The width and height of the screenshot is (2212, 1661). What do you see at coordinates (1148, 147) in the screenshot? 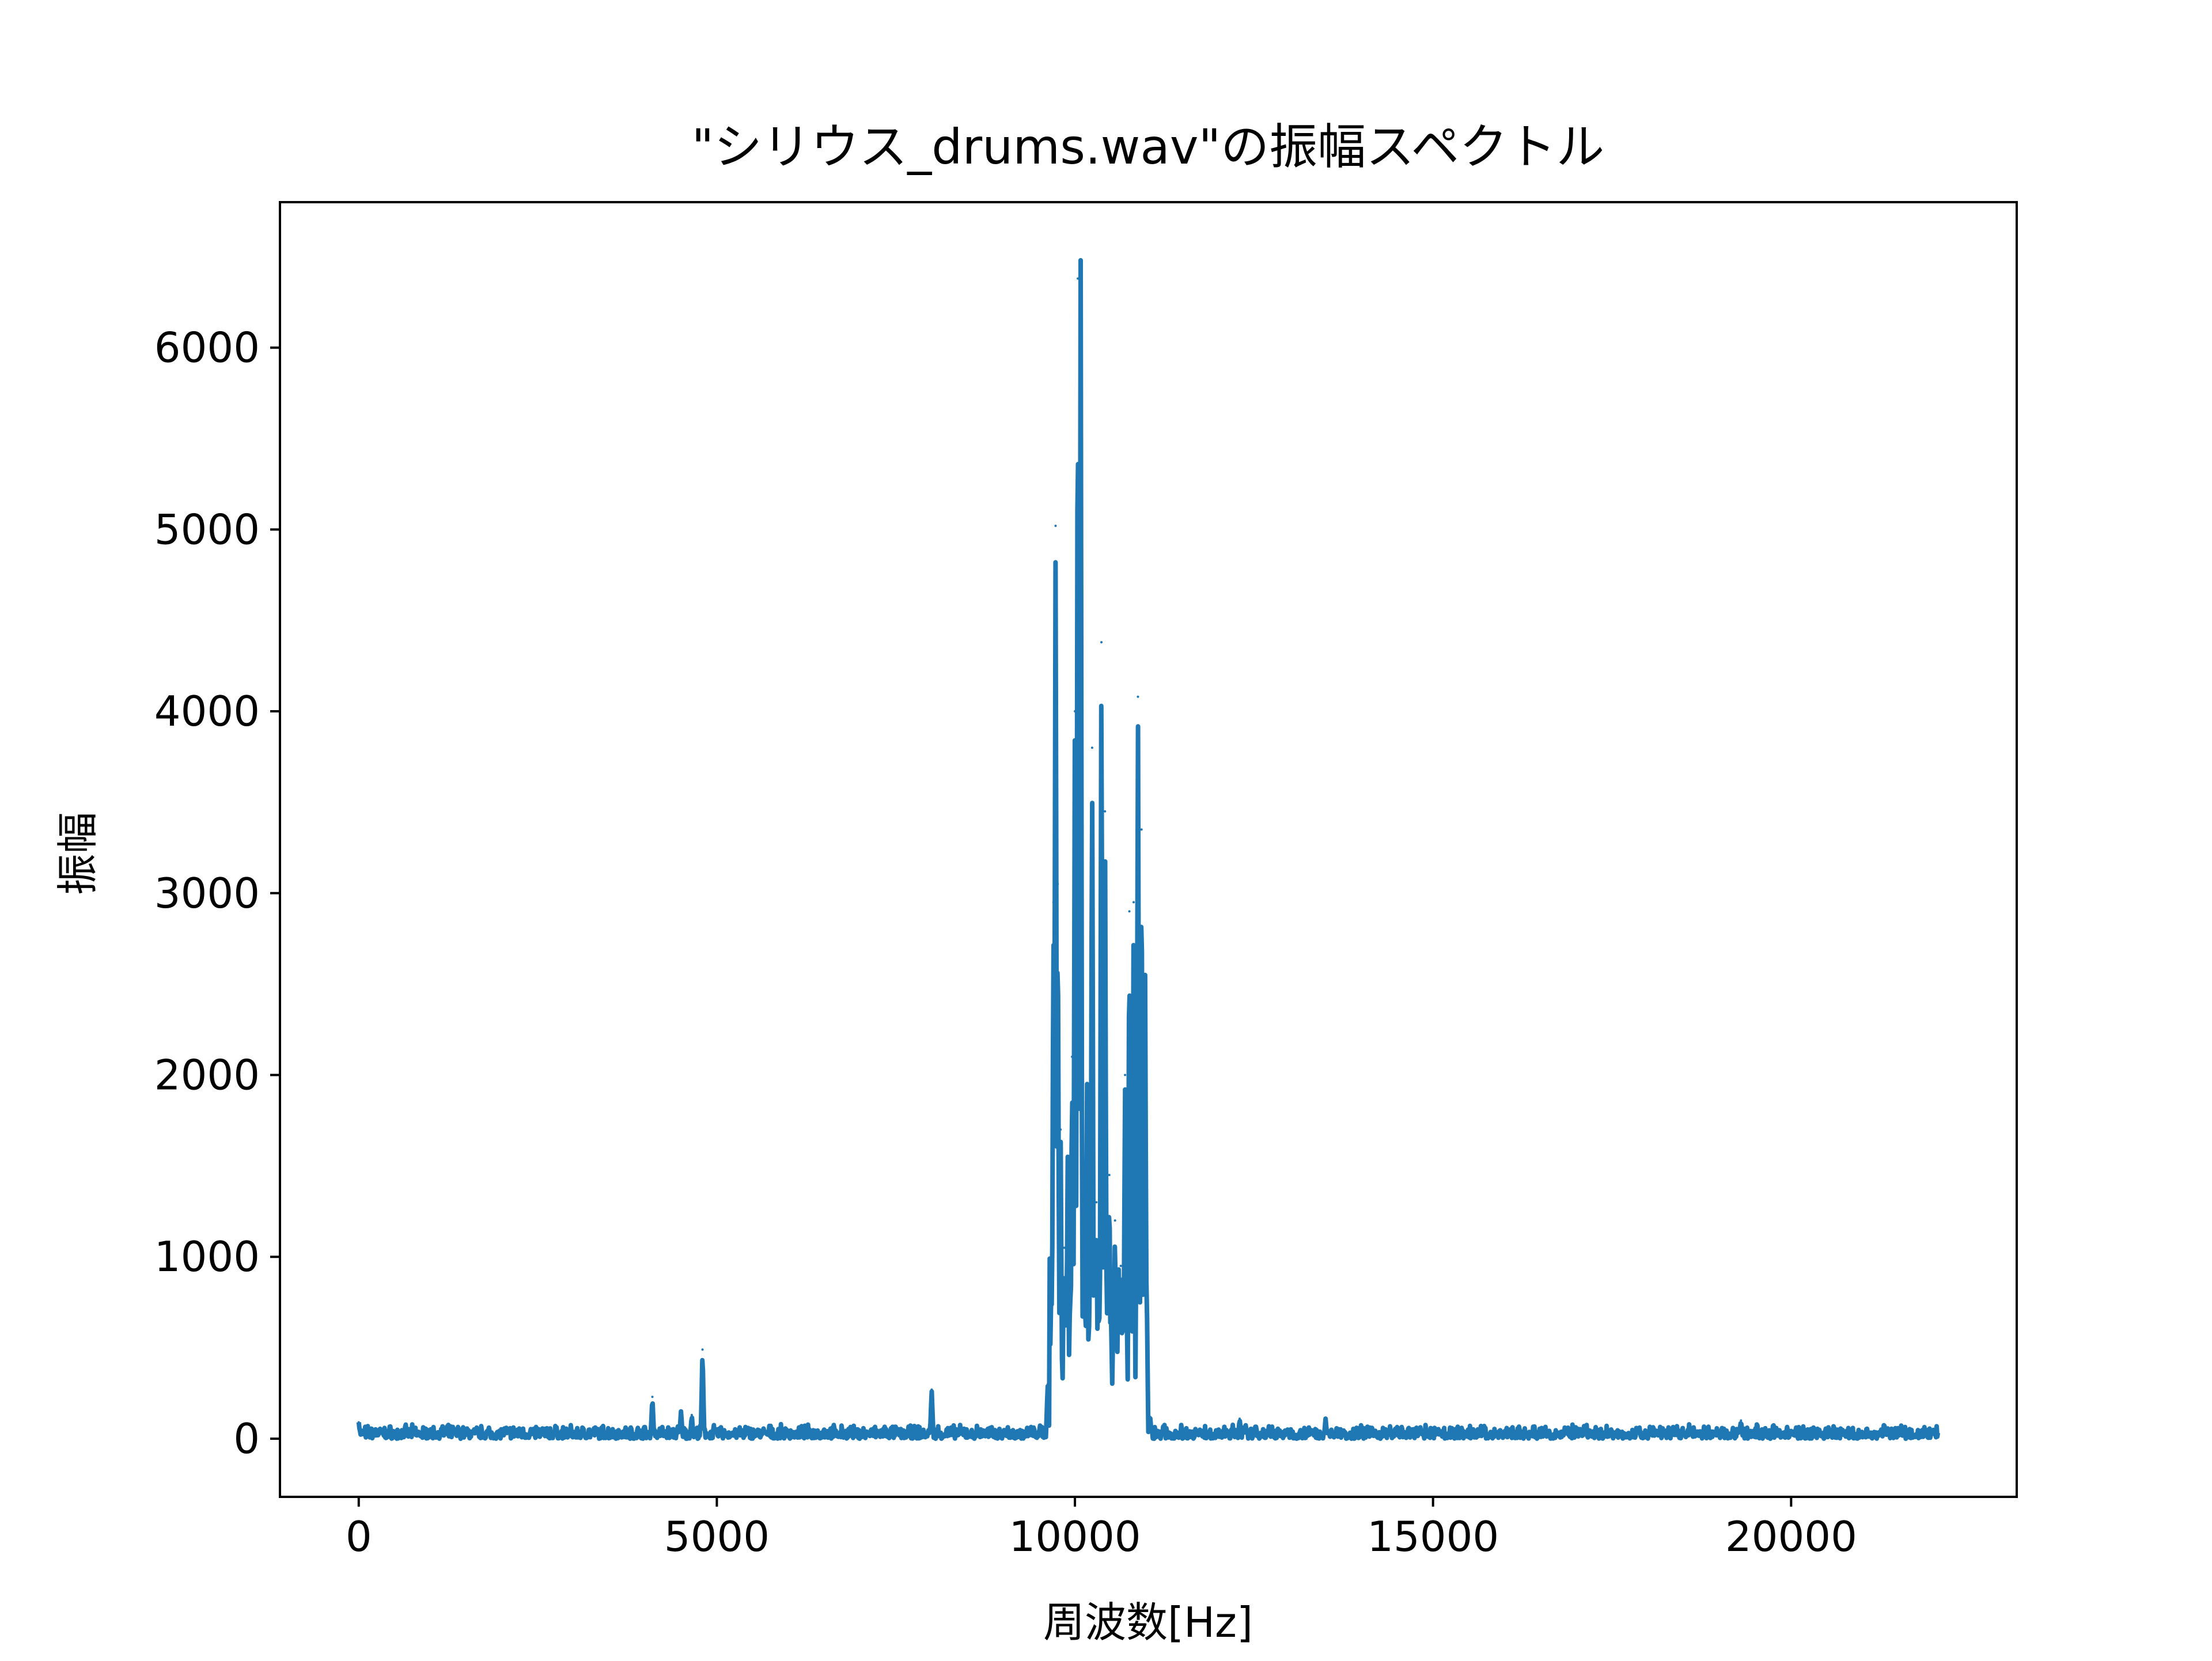
I see `chart-title: "シリウス_drums.wav"の振幅スペクトル` at bounding box center [1148, 147].